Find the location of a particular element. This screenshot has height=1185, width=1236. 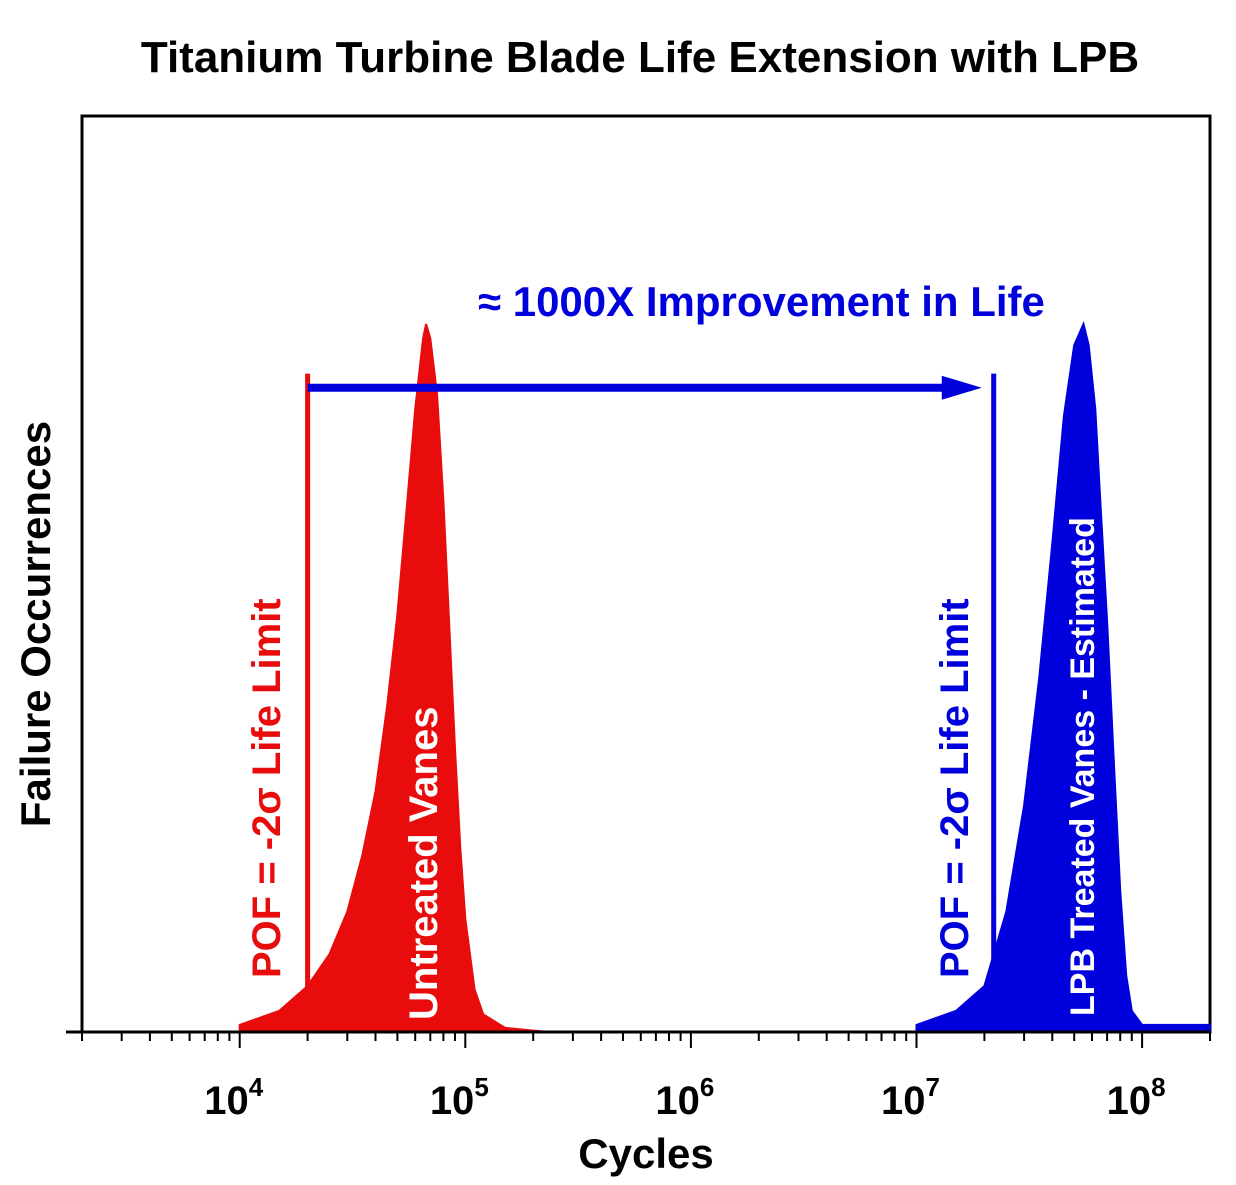

x-tick-label: 10⁶ is located at coordinates (684, 1097).